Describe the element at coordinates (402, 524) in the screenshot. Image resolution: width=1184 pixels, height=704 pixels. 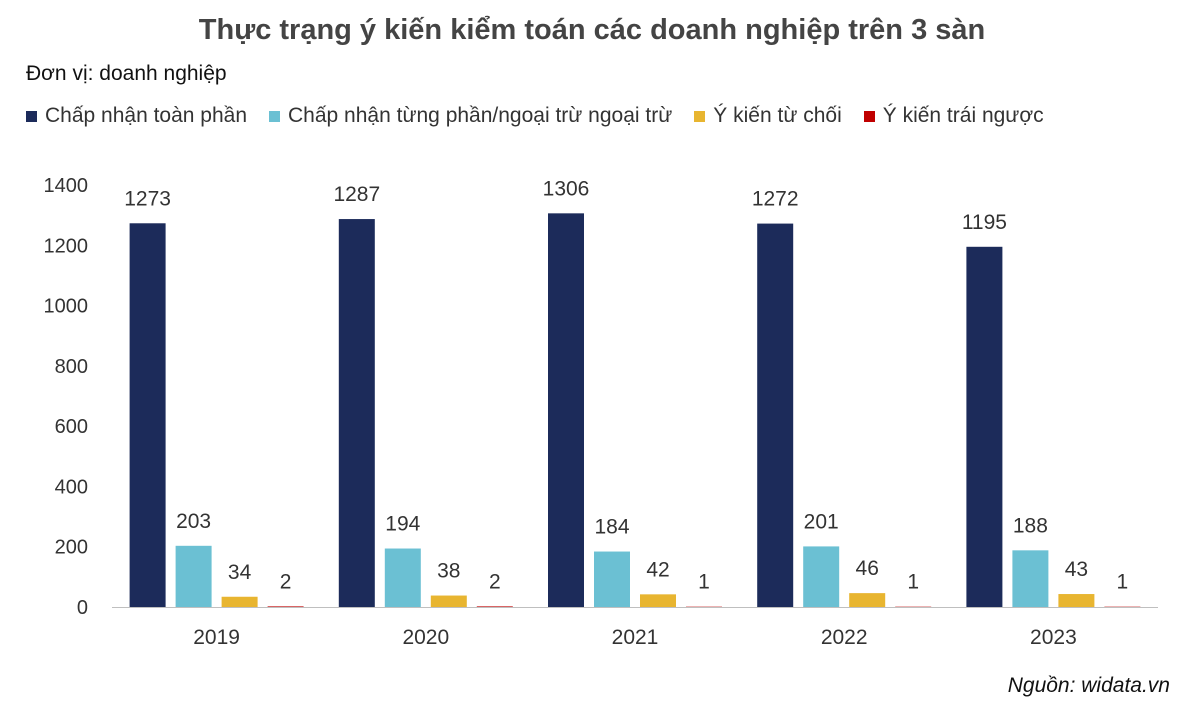
I see `data-label: 194` at that location.